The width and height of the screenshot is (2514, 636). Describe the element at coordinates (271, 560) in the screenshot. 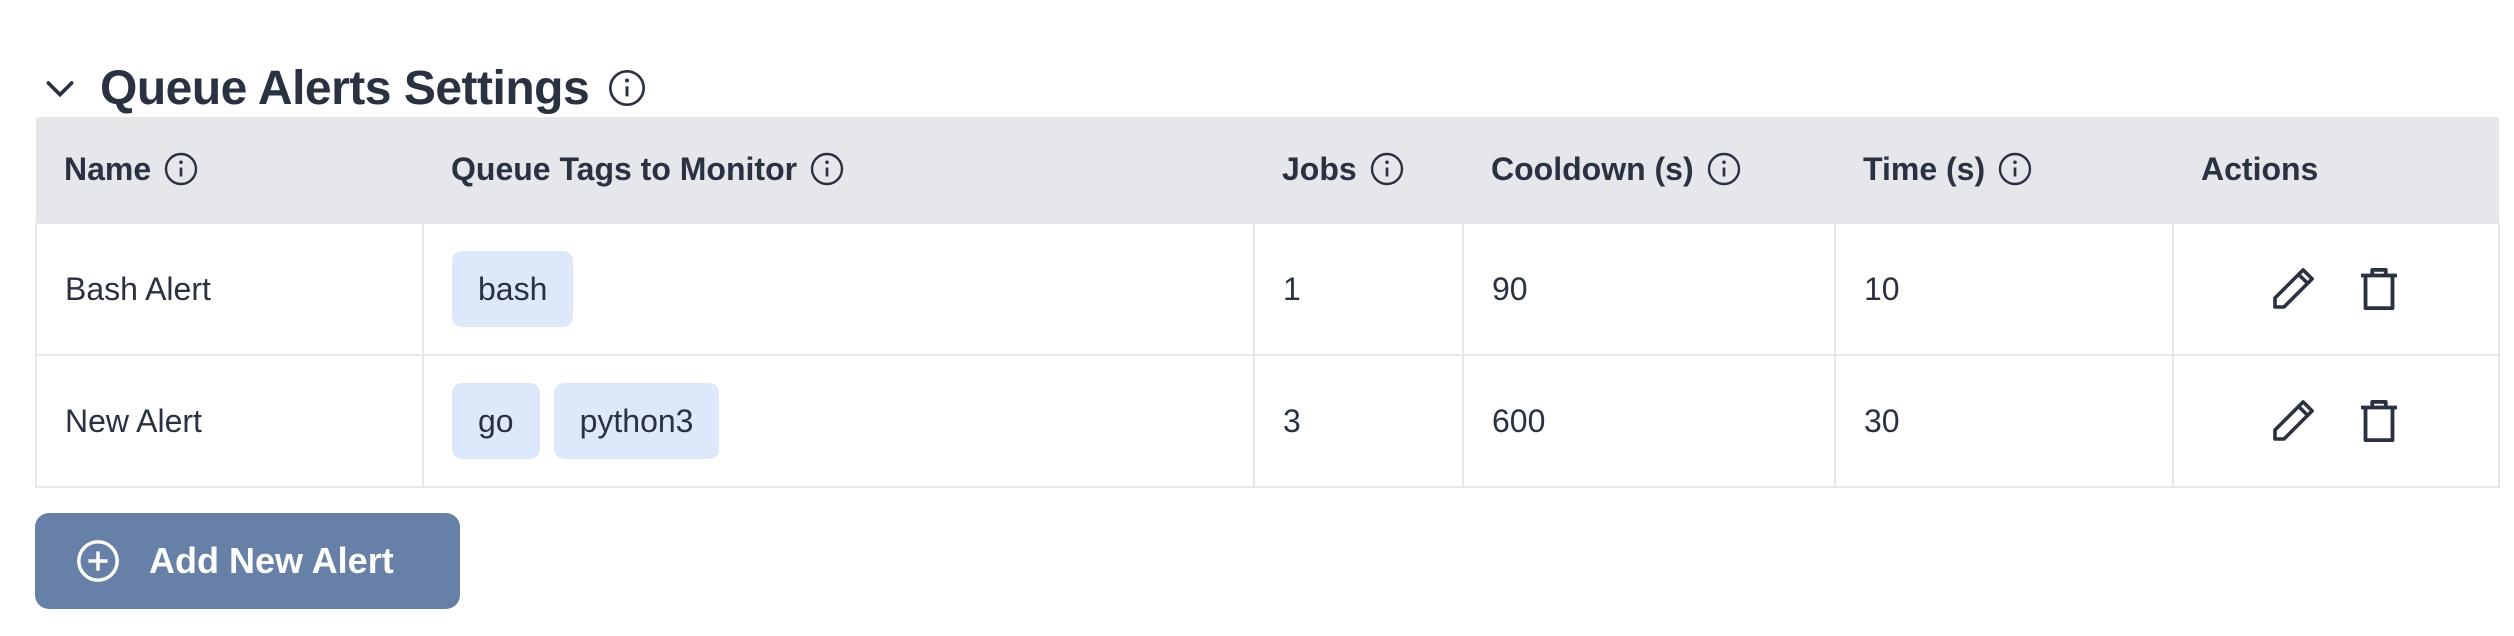

I see `add-new-alert-label: Add New Alert` at that location.